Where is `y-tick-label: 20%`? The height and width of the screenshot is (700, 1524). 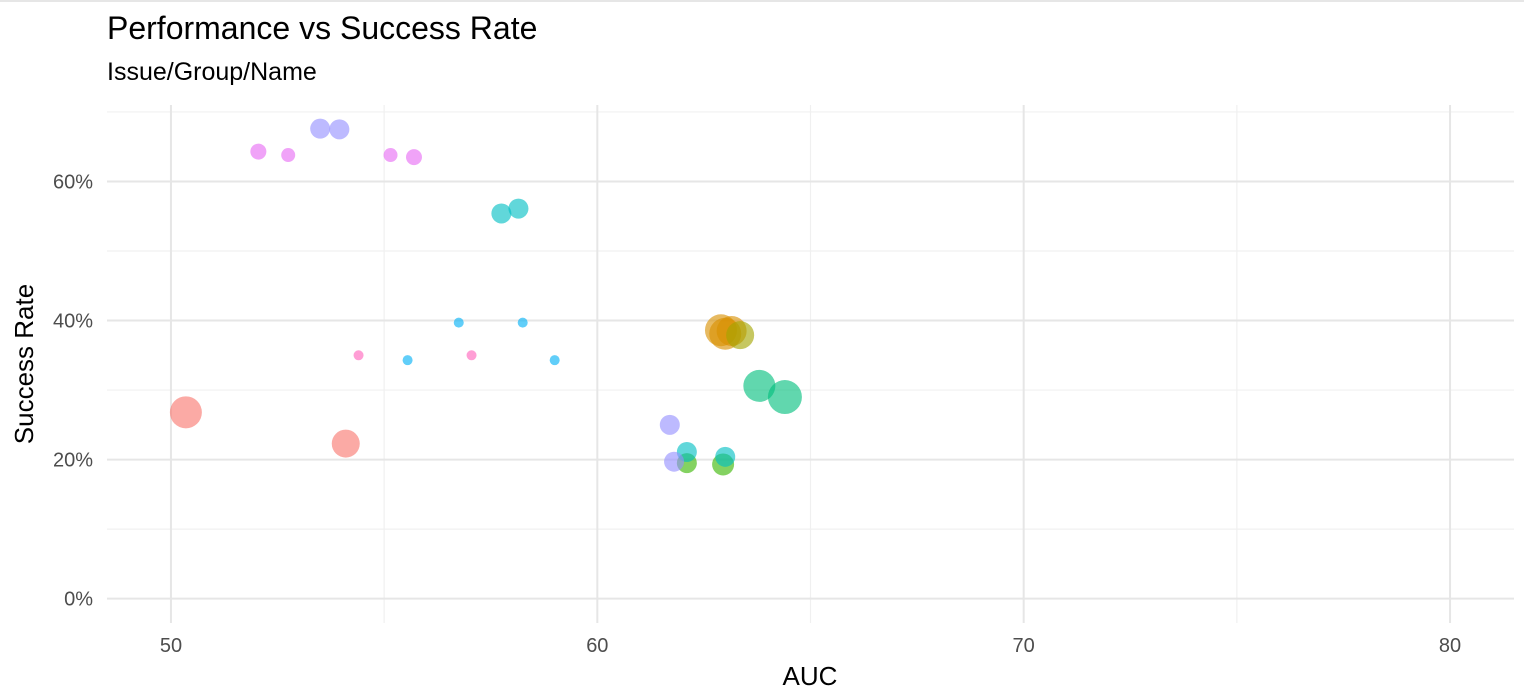
y-tick-label: 20% is located at coordinates (73, 461).